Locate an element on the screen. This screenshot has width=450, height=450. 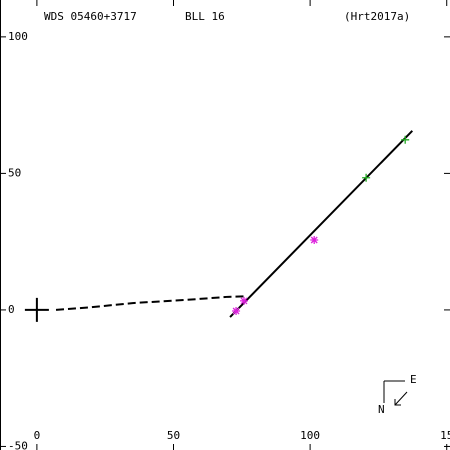
primary-star is located at coordinates (36, 309).